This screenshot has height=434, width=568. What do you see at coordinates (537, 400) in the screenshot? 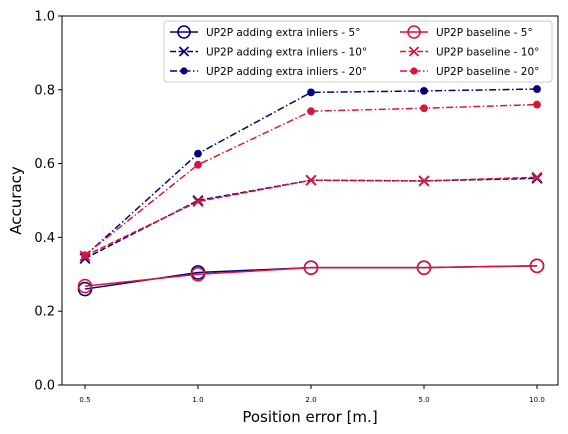
I see `x-tick-label: 10.0` at bounding box center [537, 400].